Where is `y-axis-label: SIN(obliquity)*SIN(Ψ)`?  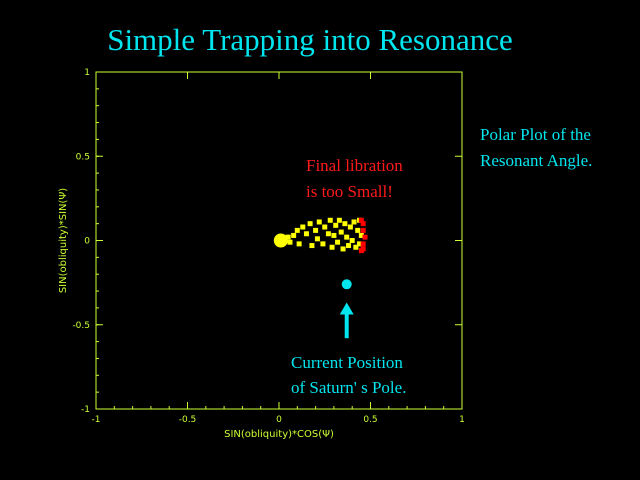 y-axis-label: SIN(obliquity)*SIN(Ψ) is located at coordinates (63, 240).